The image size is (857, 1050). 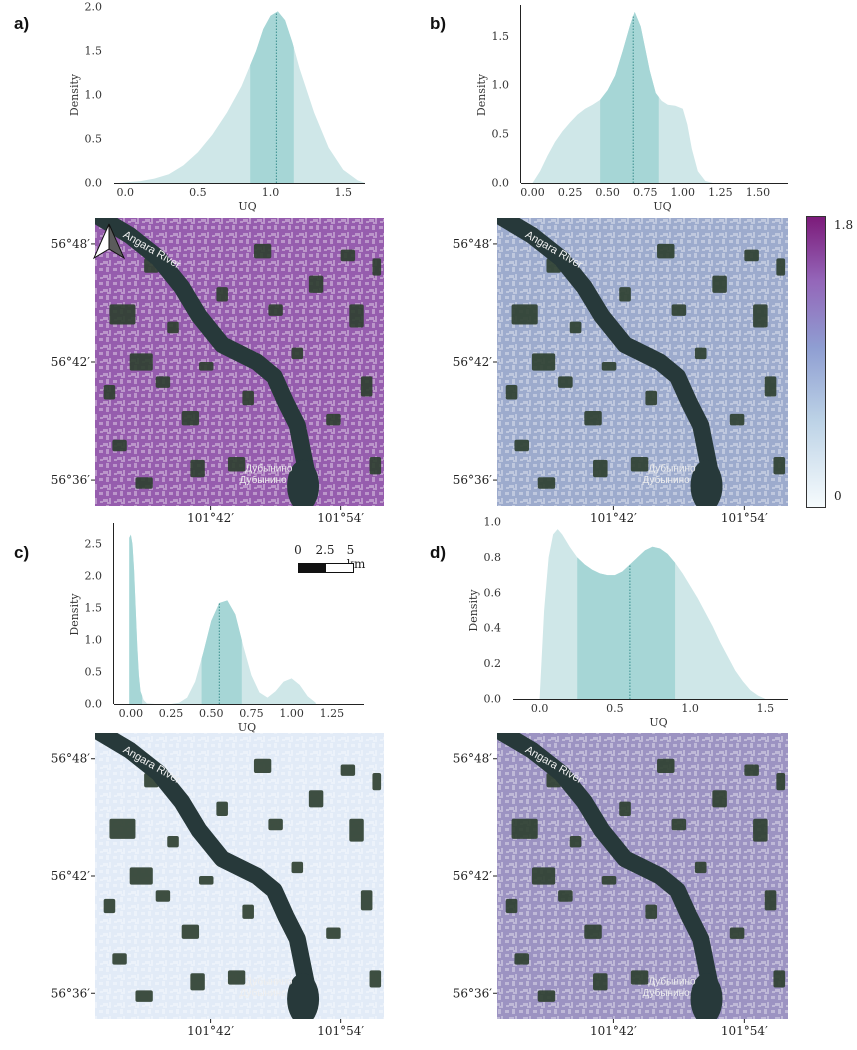 I want to click on y-axis-label-a: Density, so click(x=74, y=94).